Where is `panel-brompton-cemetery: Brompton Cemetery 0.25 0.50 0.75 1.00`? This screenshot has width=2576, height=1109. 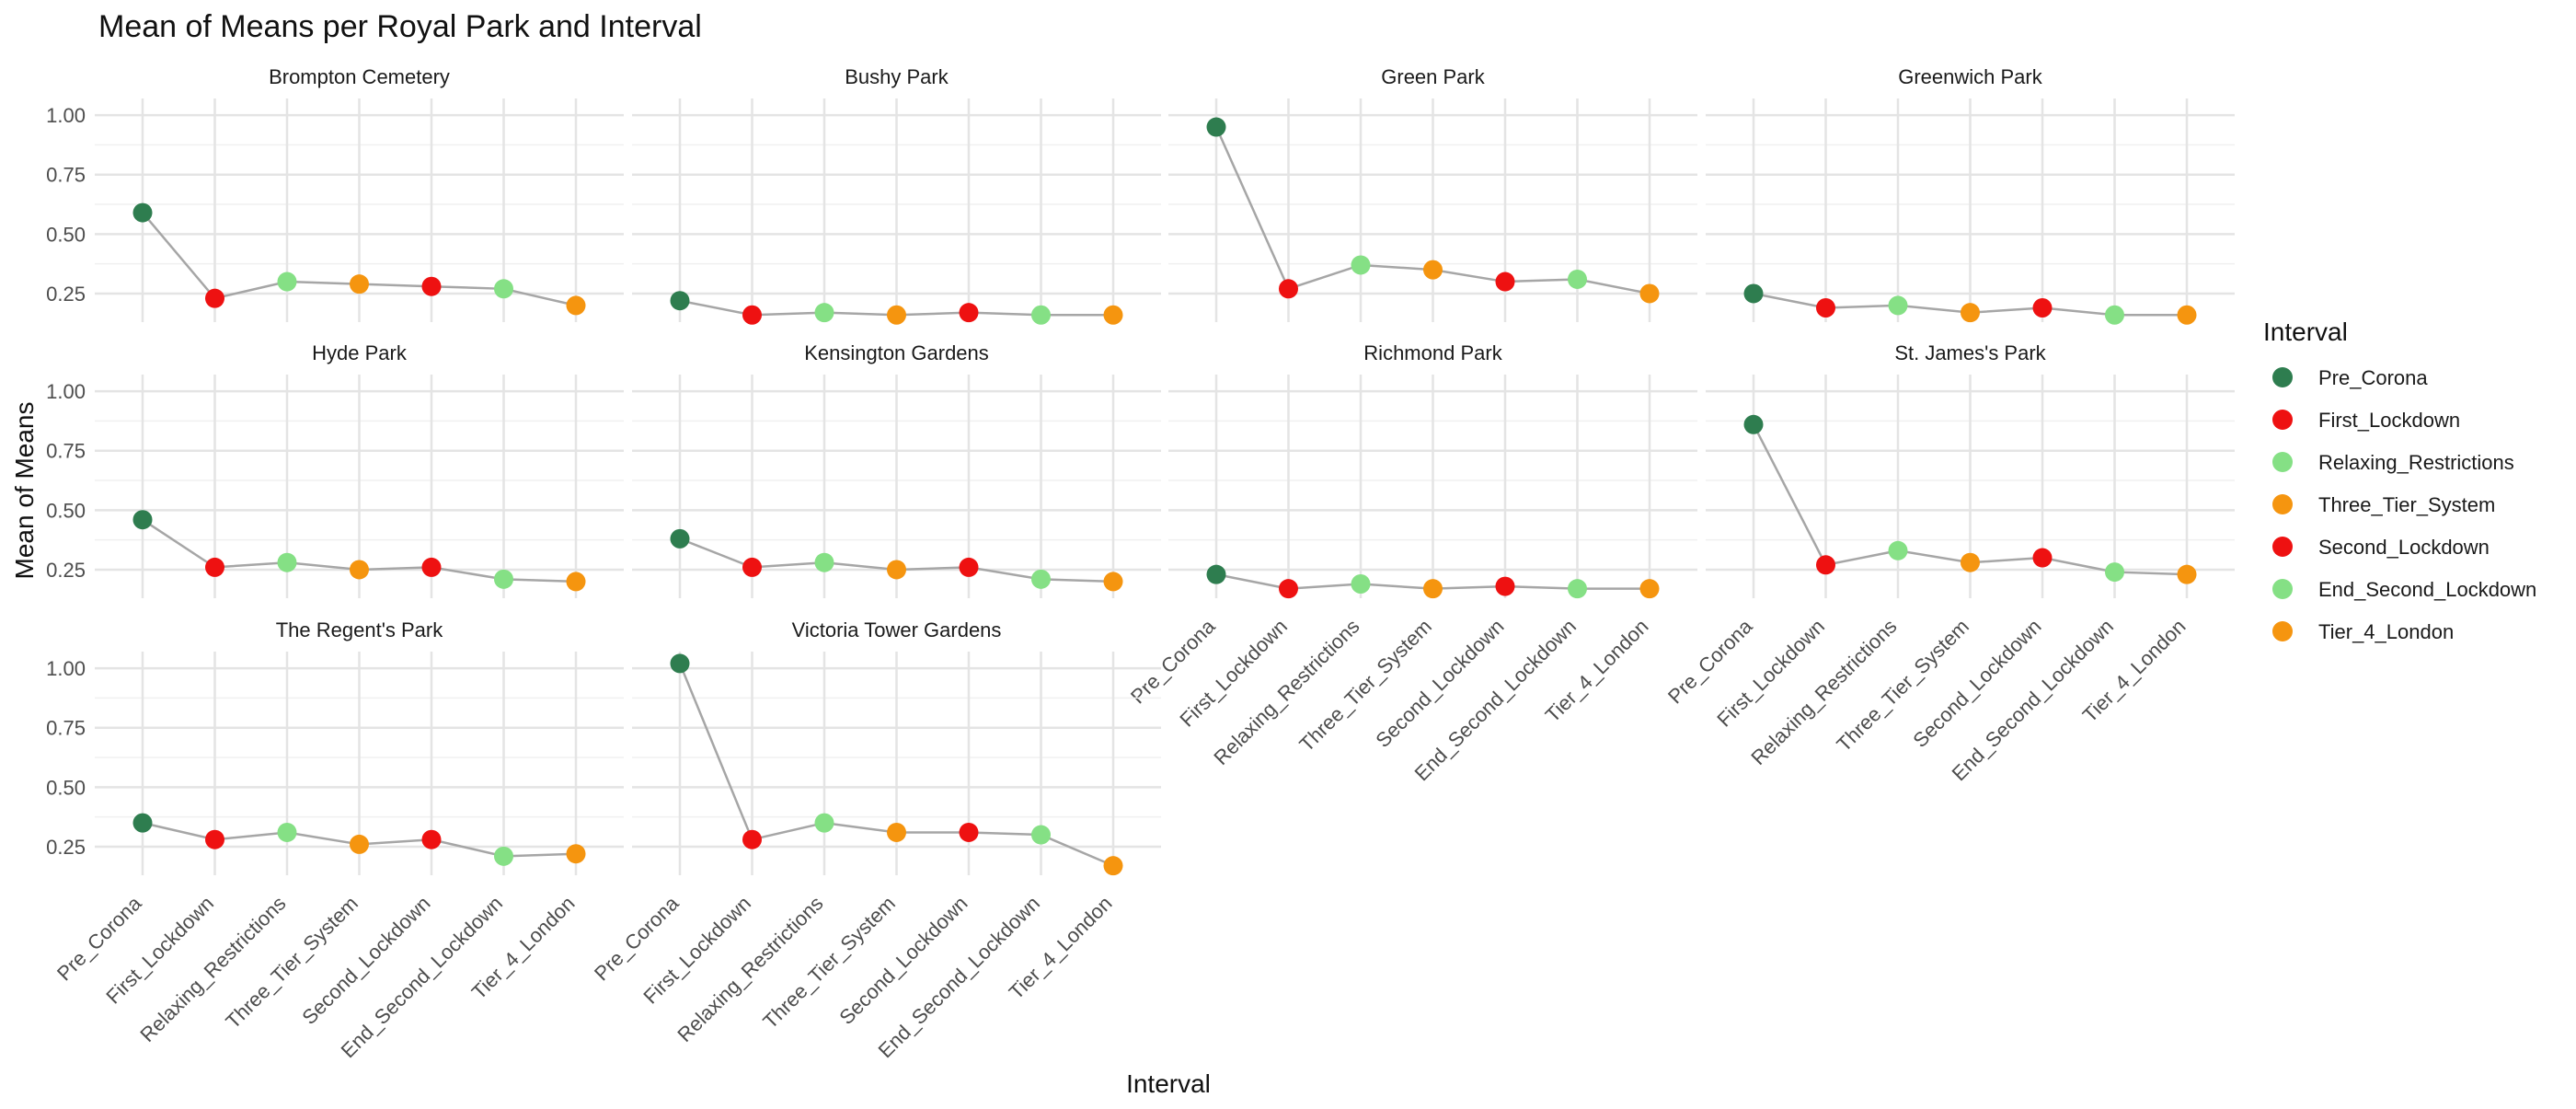 panel-brompton-cemetery: Brompton Cemetery 0.25 0.50 0.75 1.00 is located at coordinates (335, 193).